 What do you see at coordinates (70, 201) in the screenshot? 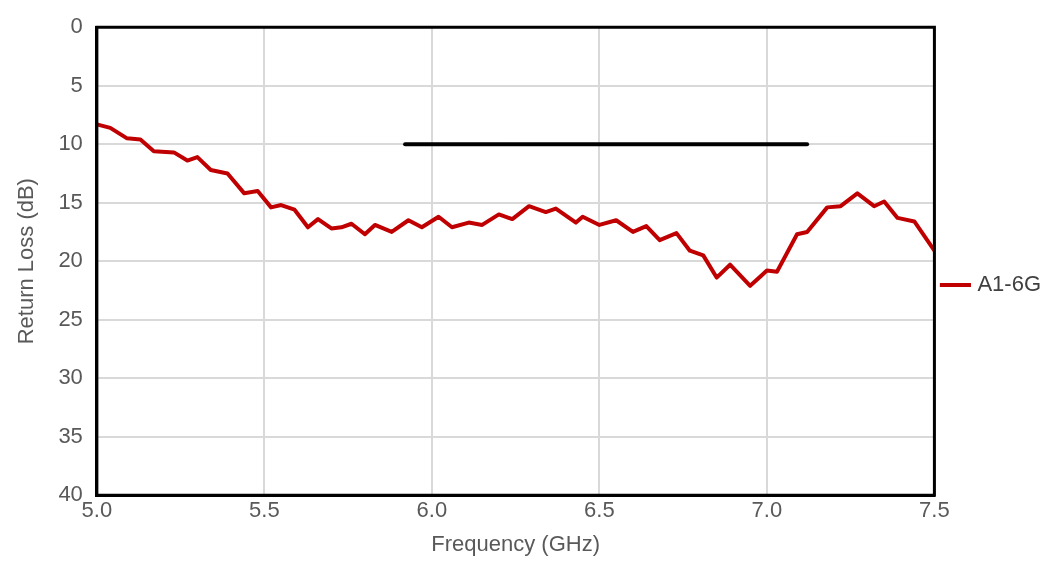
I see `y-tick-label: 15` at bounding box center [70, 201].